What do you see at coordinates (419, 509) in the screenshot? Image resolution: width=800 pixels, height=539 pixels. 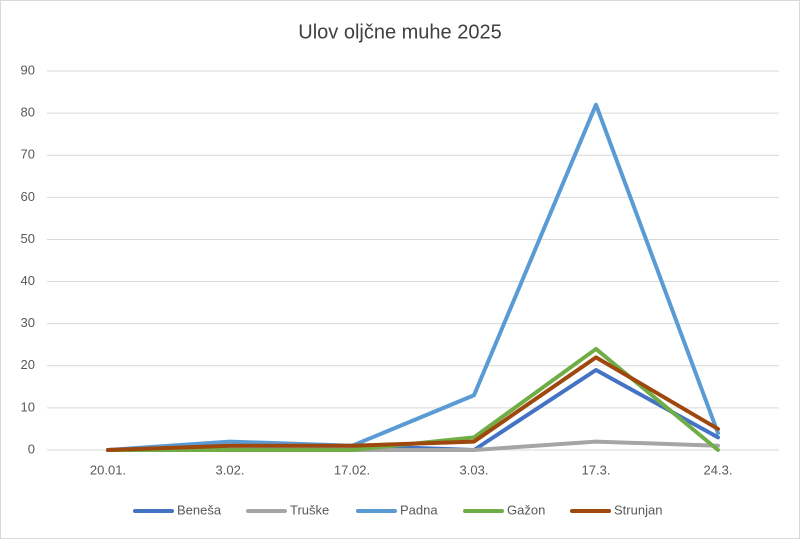 I see `legend-label: Padna` at bounding box center [419, 509].